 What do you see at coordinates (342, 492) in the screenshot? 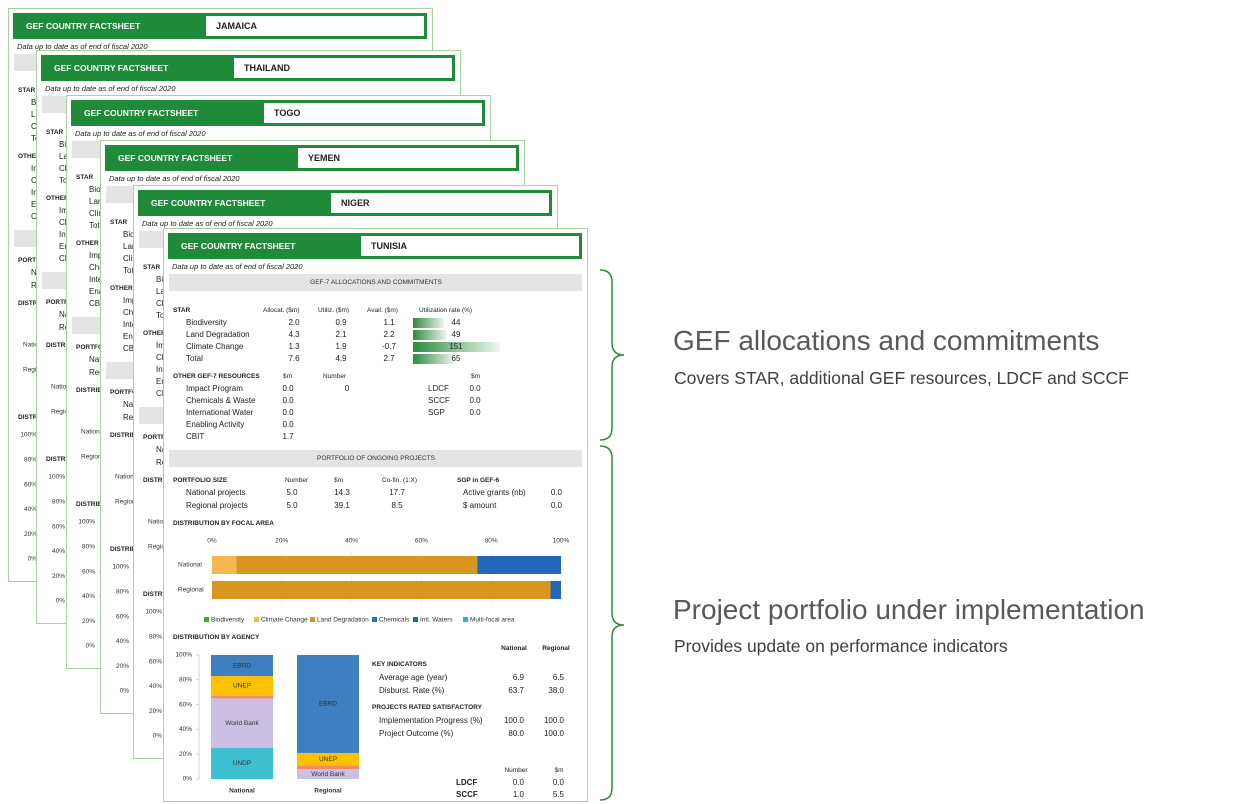
I see `cell: 14.3` at bounding box center [342, 492].